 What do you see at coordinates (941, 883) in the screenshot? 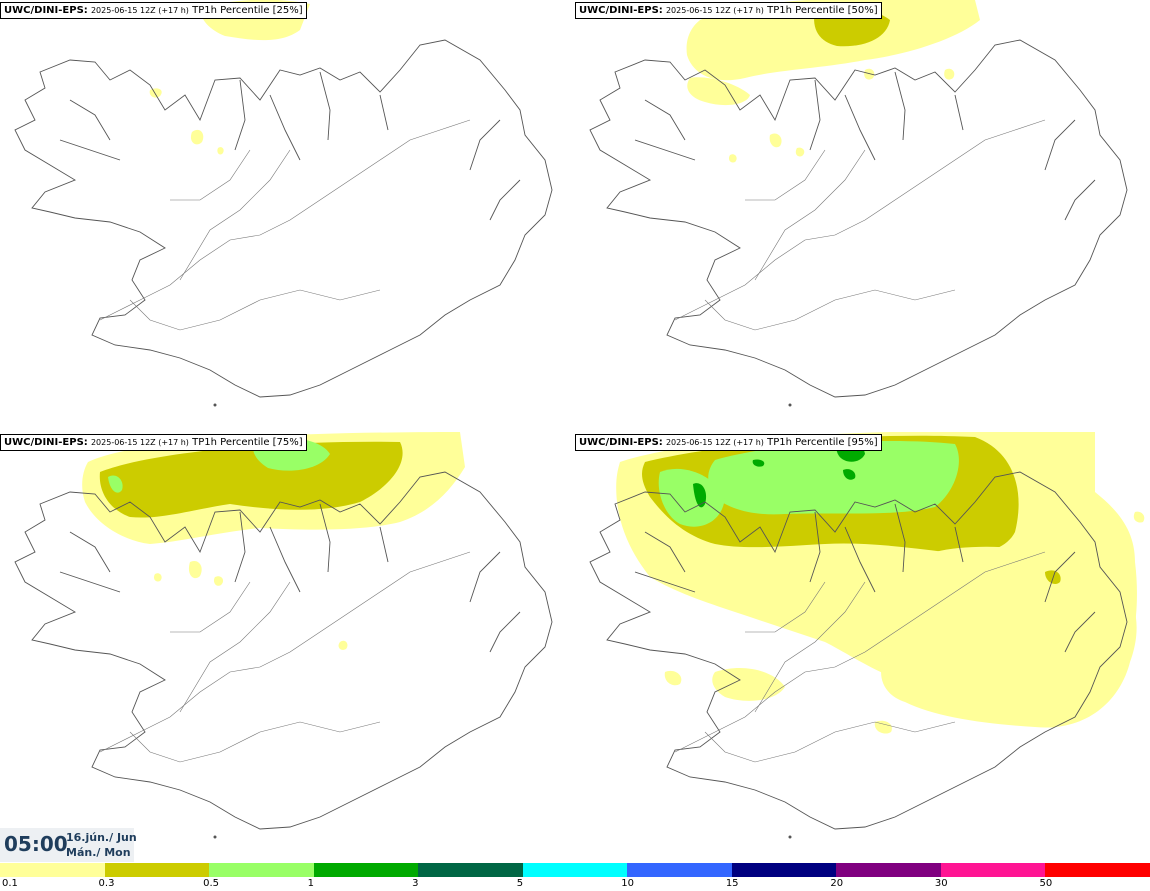
I see `colorbar-label: 30` at bounding box center [941, 883].